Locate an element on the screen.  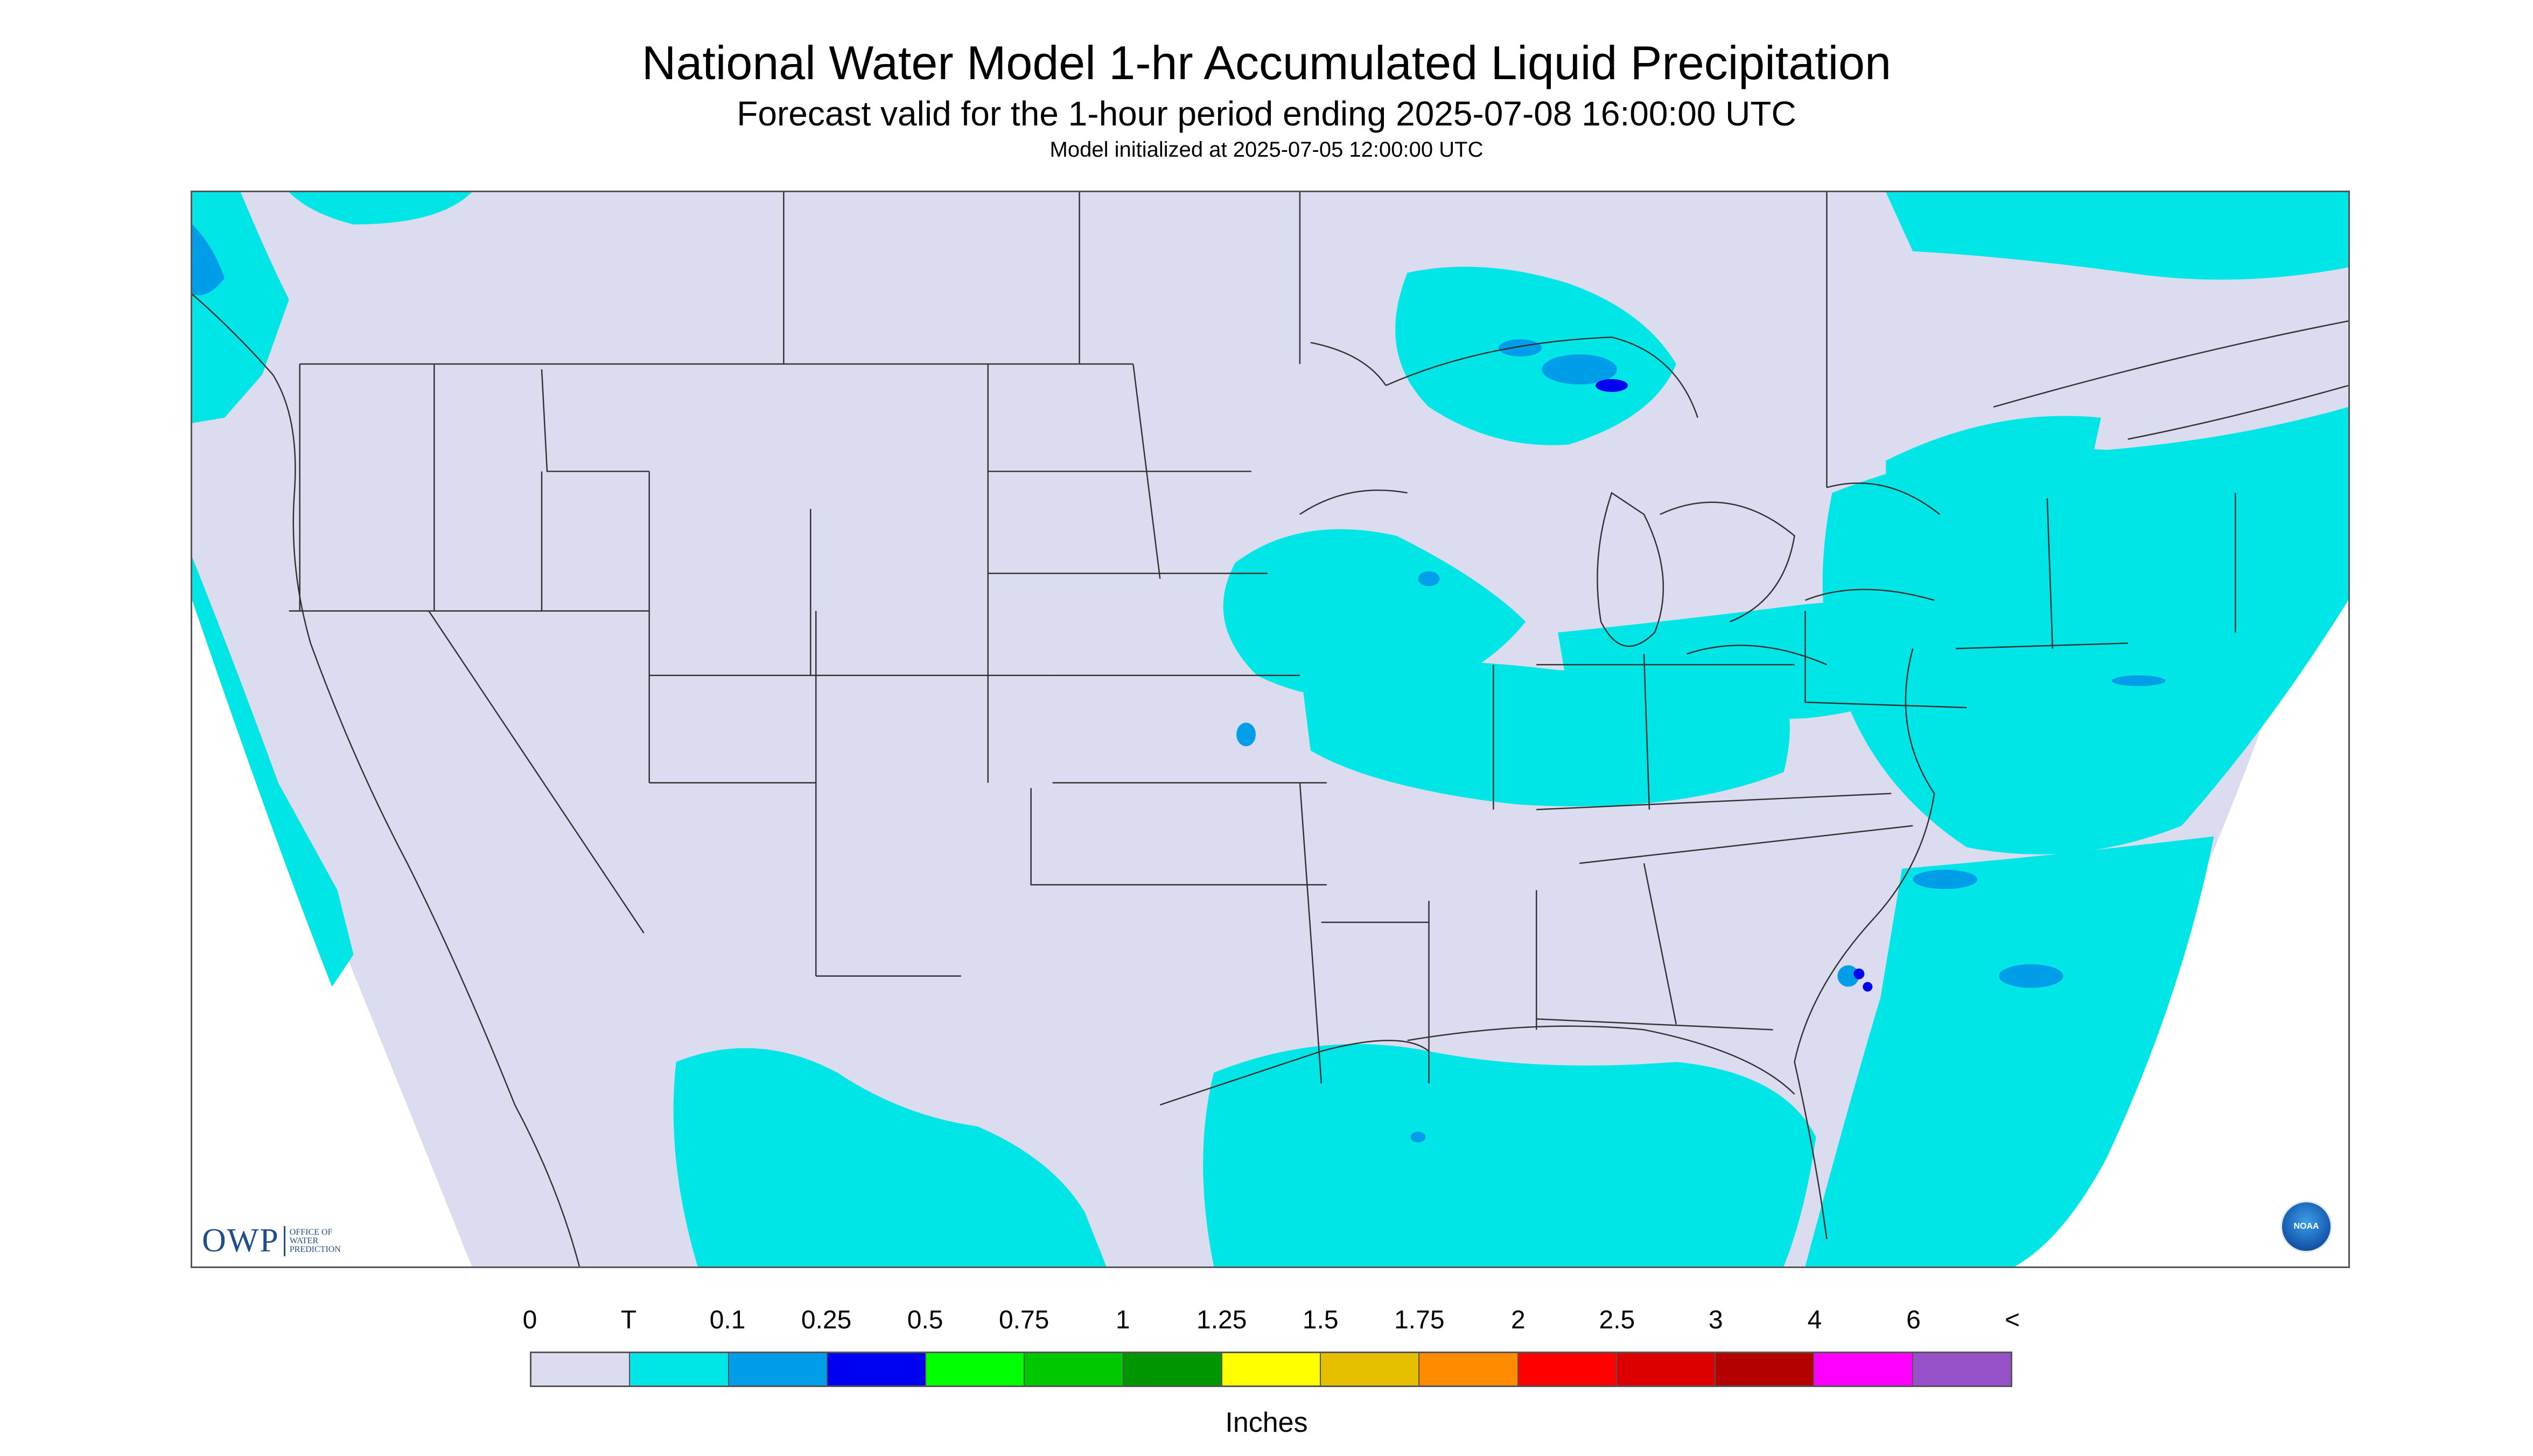
legend-tick-label: 6 is located at coordinates (1914, 1320).